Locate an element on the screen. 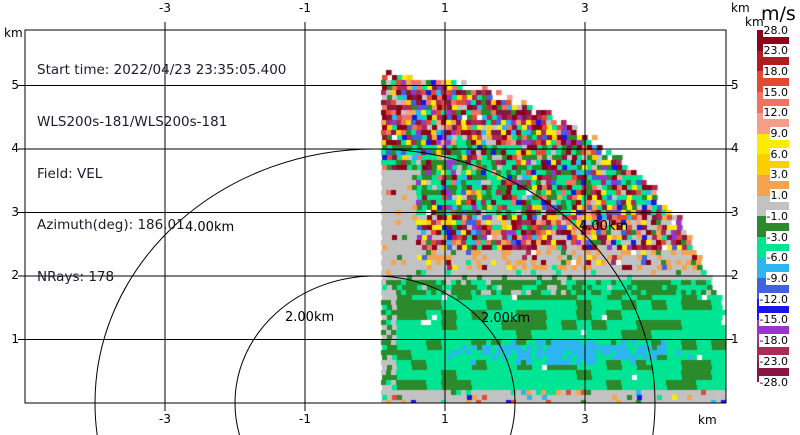 Image resolution: width=800 pixels, height=435 pixels. x-axis-unit-bottom-right: km is located at coordinates (707, 420).